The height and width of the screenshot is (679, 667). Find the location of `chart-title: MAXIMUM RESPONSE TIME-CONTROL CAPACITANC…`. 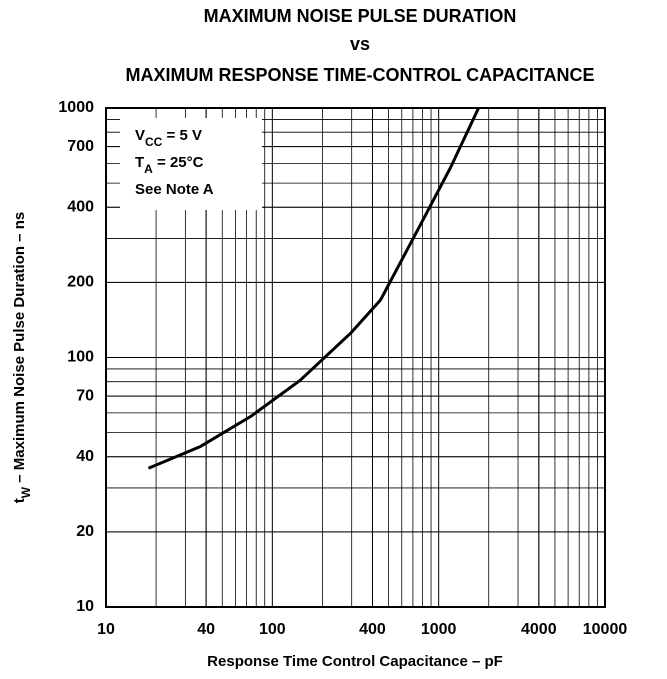

chart-title: MAXIMUM RESPONSE TIME-CONTROL CAPACITANC… is located at coordinates (359, 75).